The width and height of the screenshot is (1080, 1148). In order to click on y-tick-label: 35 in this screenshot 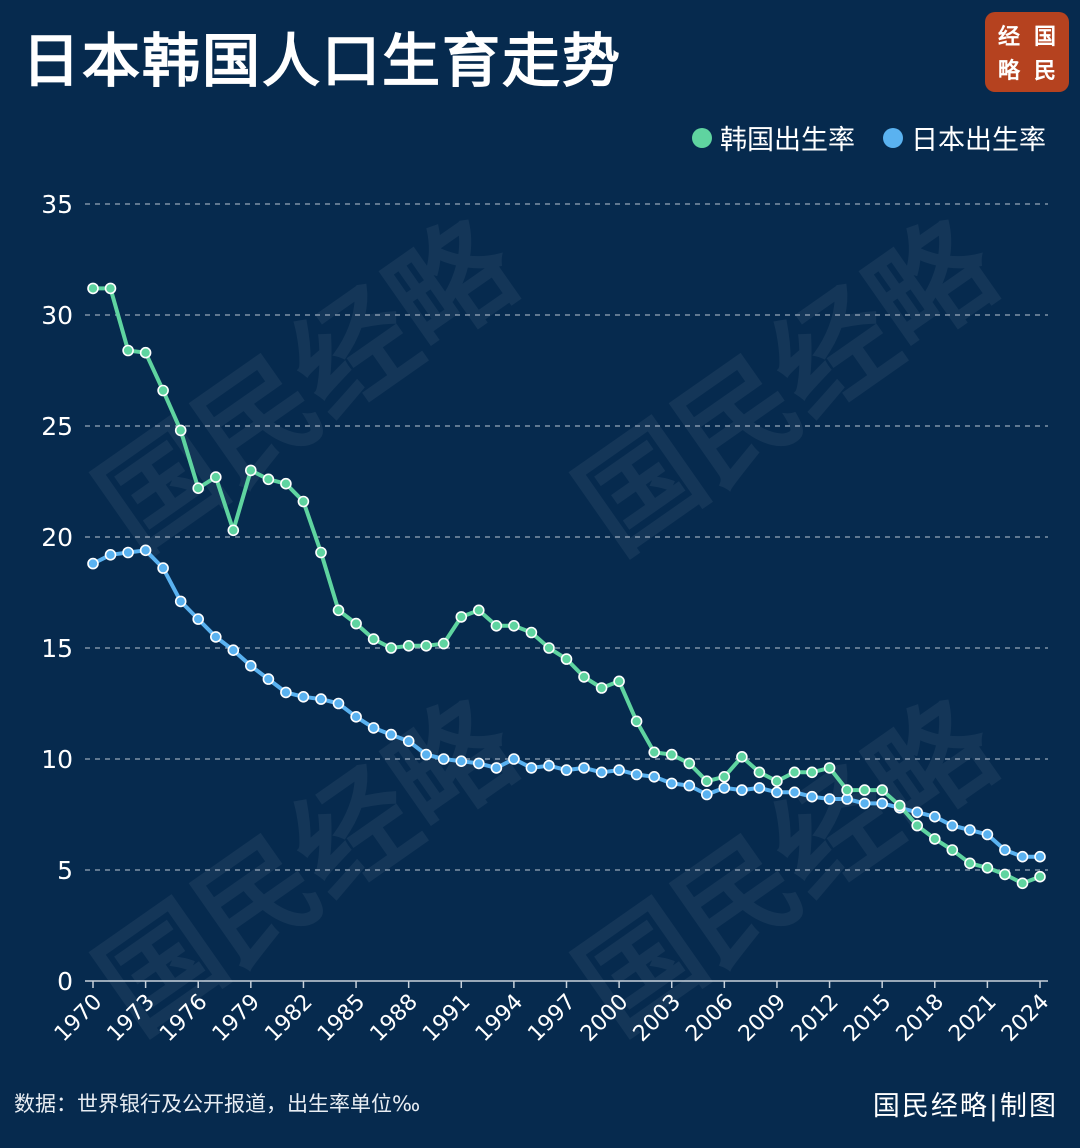, I will do `click(57, 204)`.